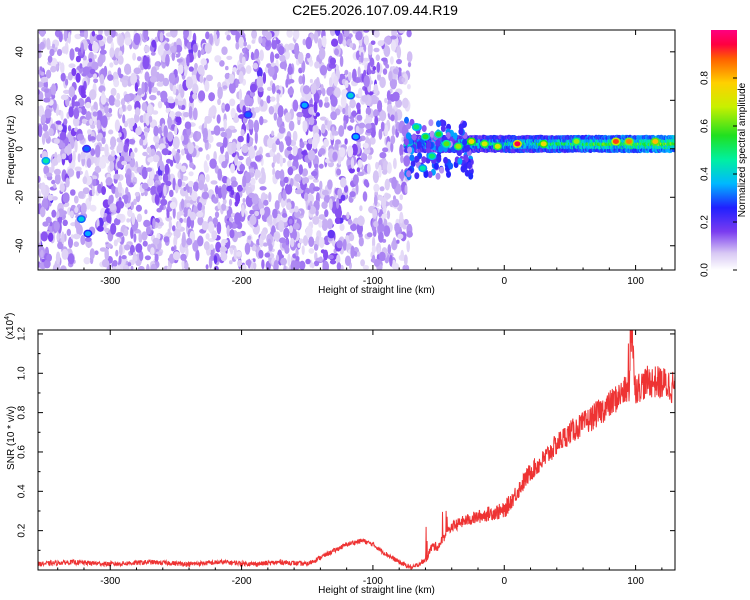  I want to click on snr-y-axis-label: SNR (10 * v/v), so click(11, 438).